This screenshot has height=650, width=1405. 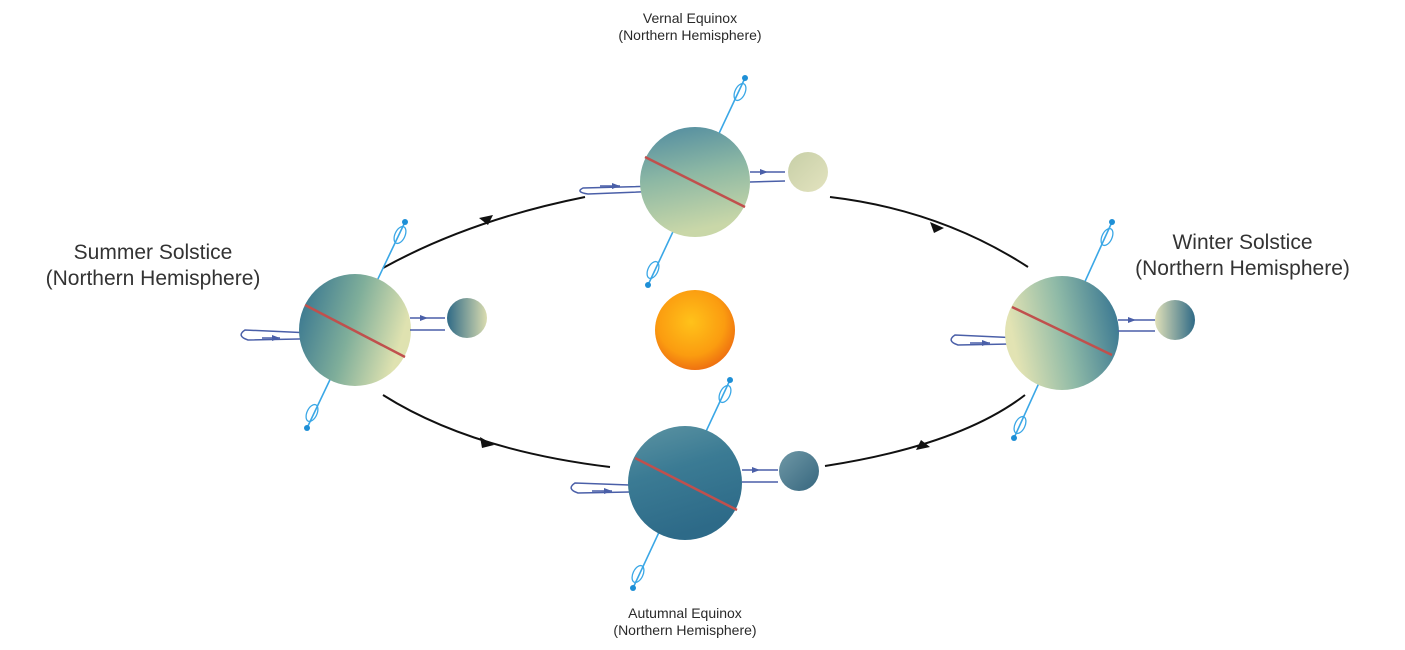 I want to click on winter-solstice-label: Winter Solstice (Northern Hemisphere), so click(x=1242, y=255).